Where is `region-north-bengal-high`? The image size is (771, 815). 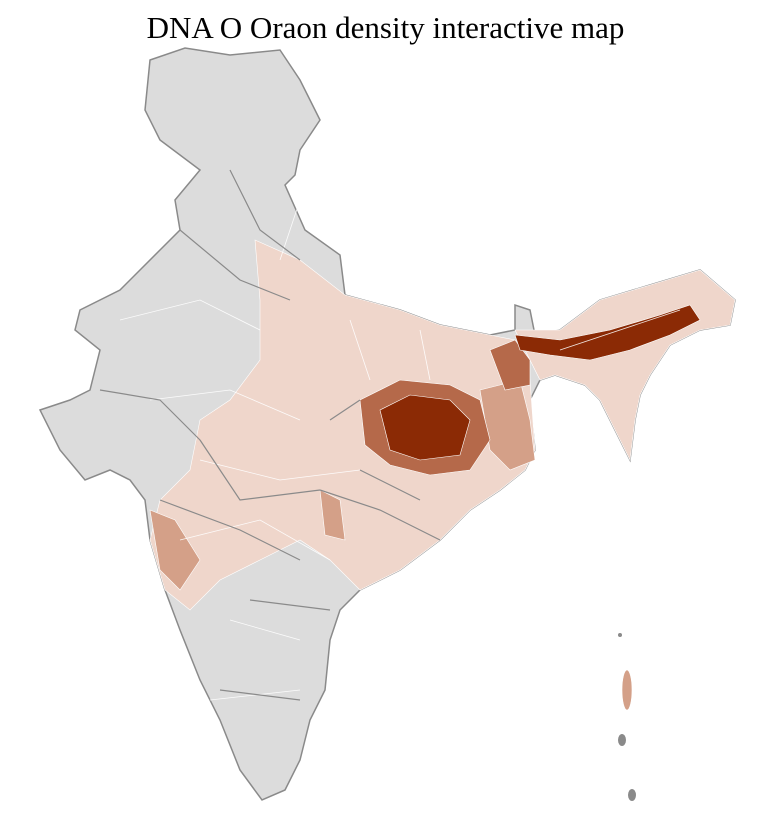 region-north-bengal-high is located at coordinates (510, 365).